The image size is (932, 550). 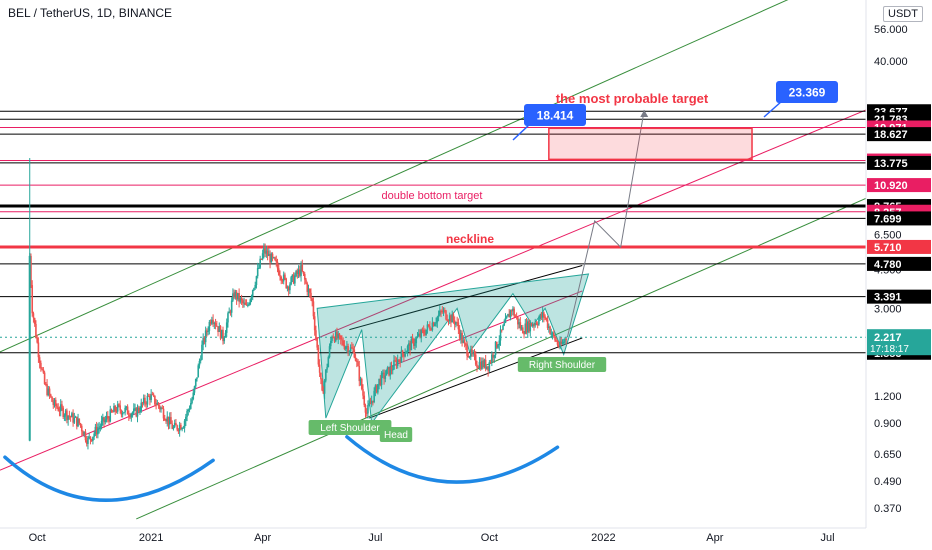 What do you see at coordinates (109, 478) in the screenshot?
I see `double-bottom-arc` at bounding box center [109, 478].